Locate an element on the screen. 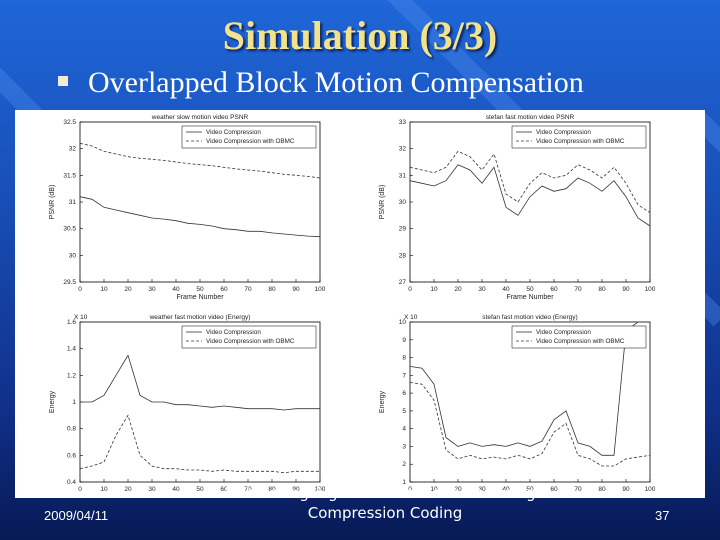  y-tick-label: 28 is located at coordinates (403, 255).